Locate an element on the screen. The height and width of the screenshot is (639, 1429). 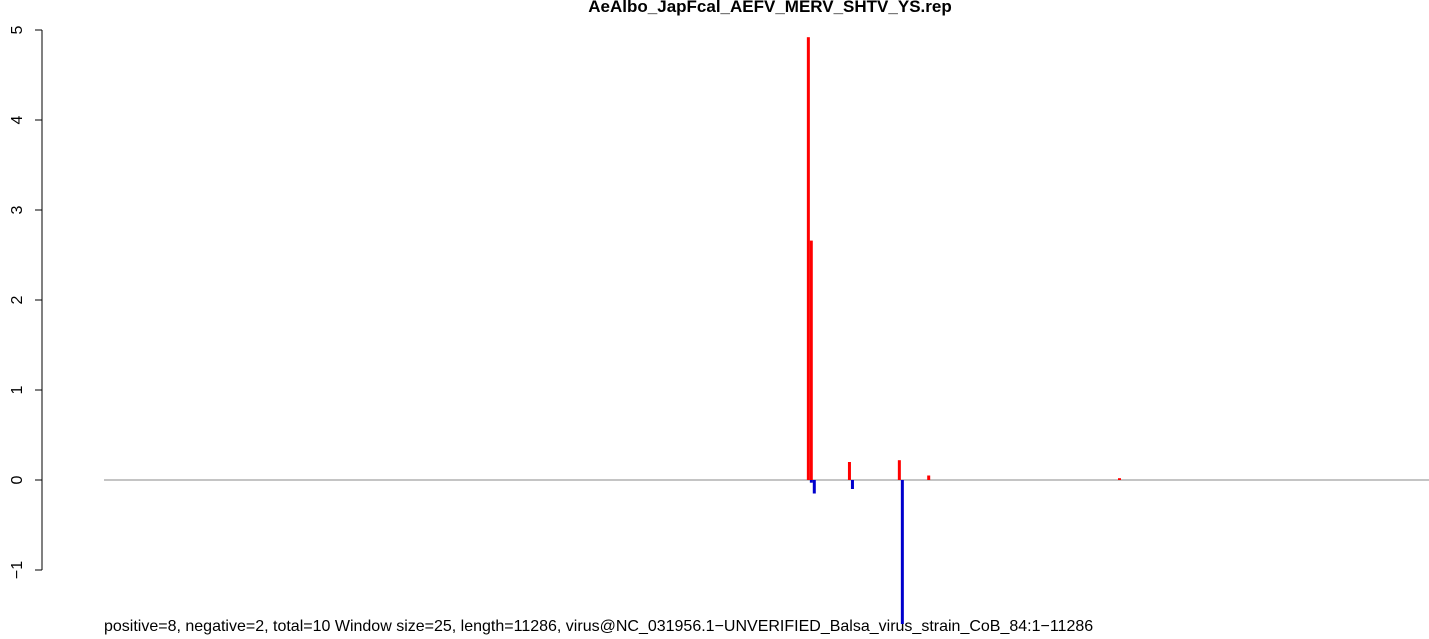
y-tick-label: 2 is located at coordinates (17, 299).